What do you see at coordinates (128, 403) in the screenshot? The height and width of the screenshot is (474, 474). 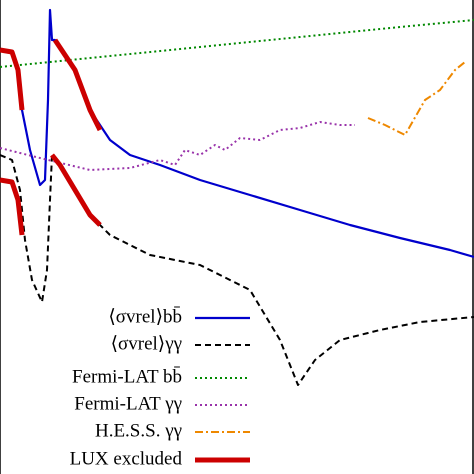 I see `legend-label: Fermi-LAT γγ` at bounding box center [128, 403].